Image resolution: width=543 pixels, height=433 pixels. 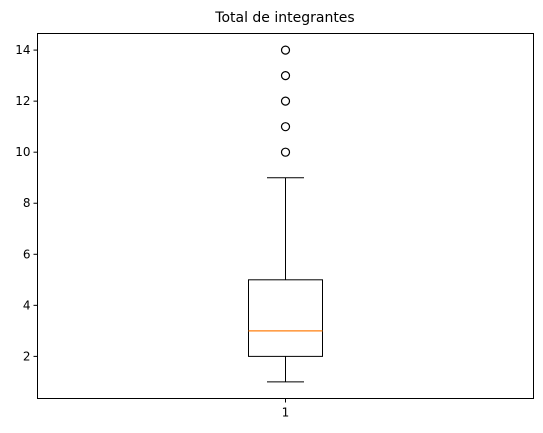 What do you see at coordinates (22, 152) in the screenshot?
I see `y-tick-label: 10` at bounding box center [22, 152].